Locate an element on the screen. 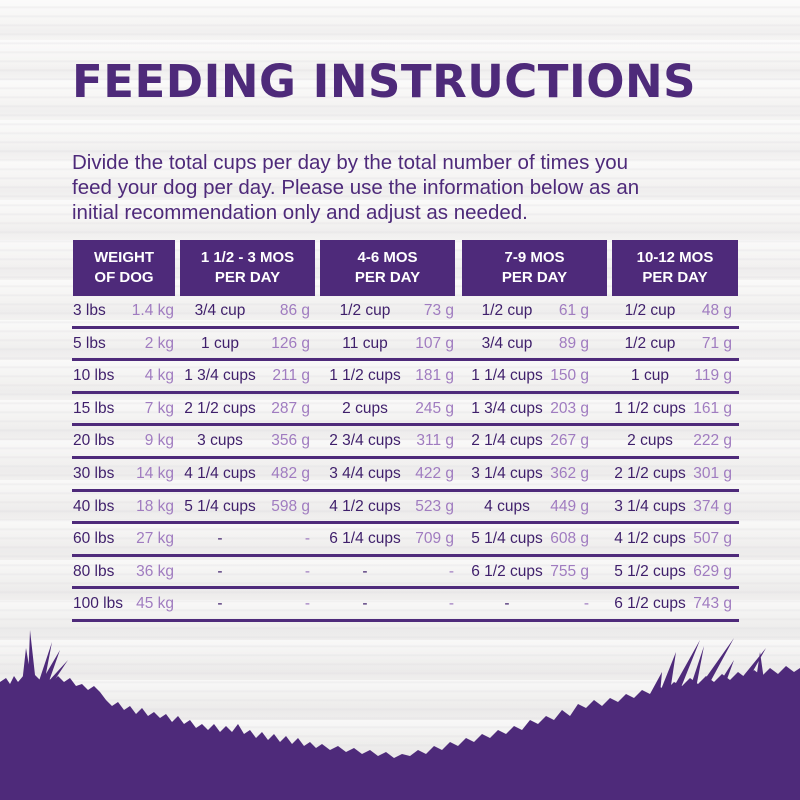 The width and height of the screenshot is (800, 800). weight-kg: 1.4 kg is located at coordinates (152, 310).